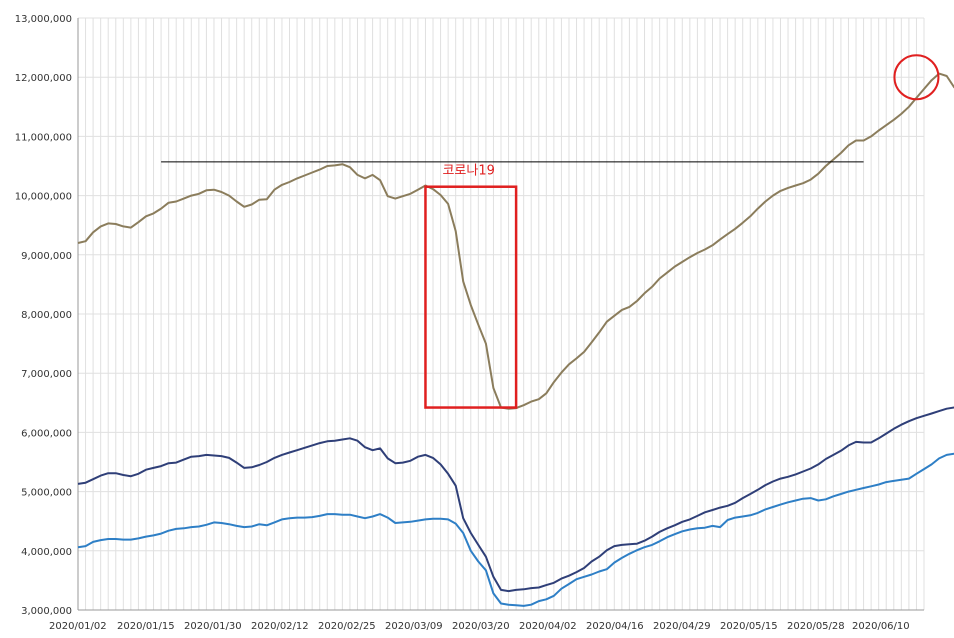  What do you see at coordinates (682, 626) in the screenshot?
I see `x-tick-label: 2020/04/29` at bounding box center [682, 626].